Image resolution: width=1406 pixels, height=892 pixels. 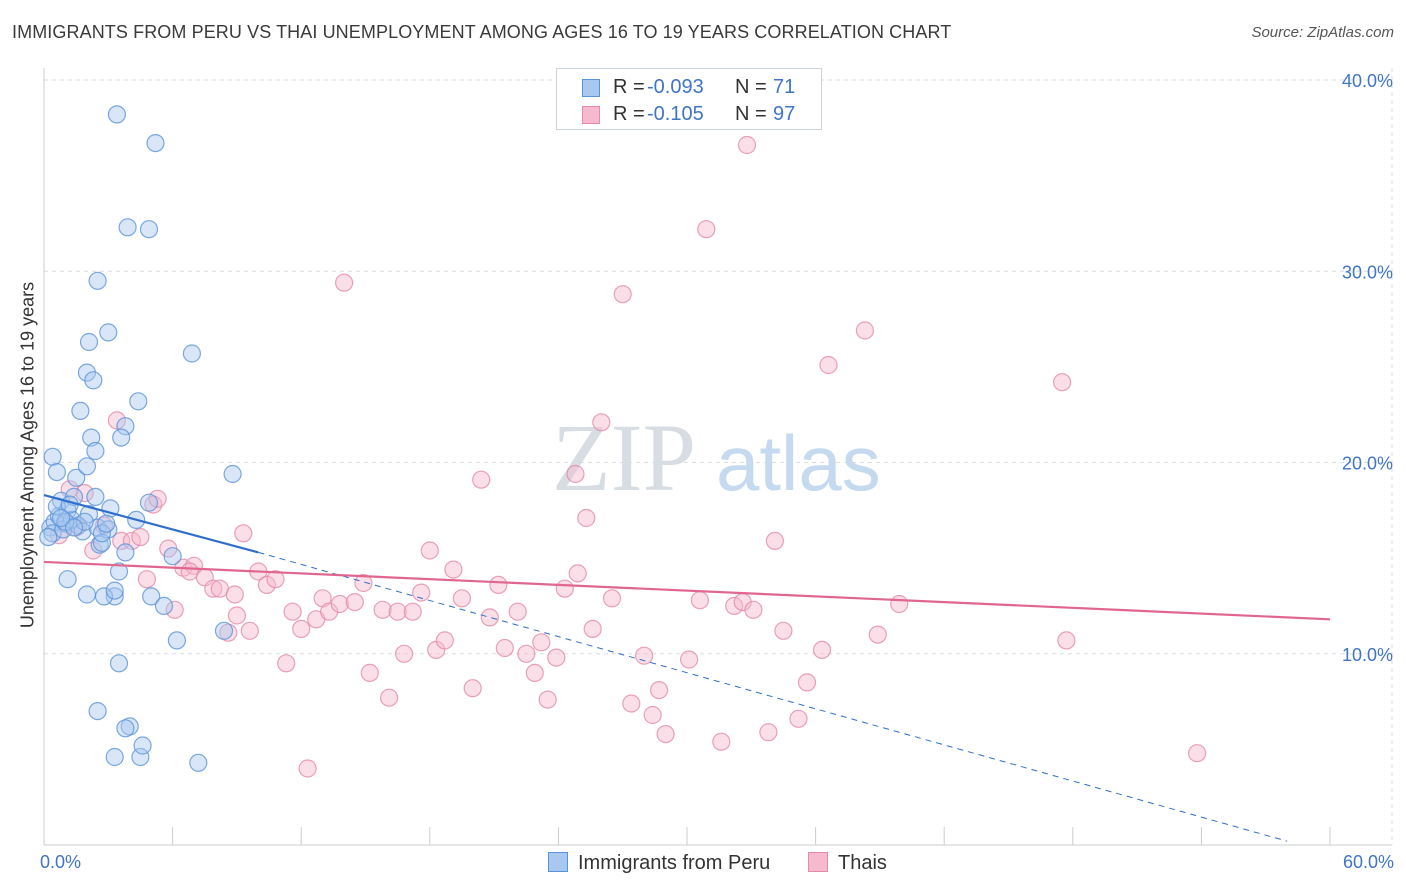 I want to click on n-value-thais: 97, so click(x=784, y=114).